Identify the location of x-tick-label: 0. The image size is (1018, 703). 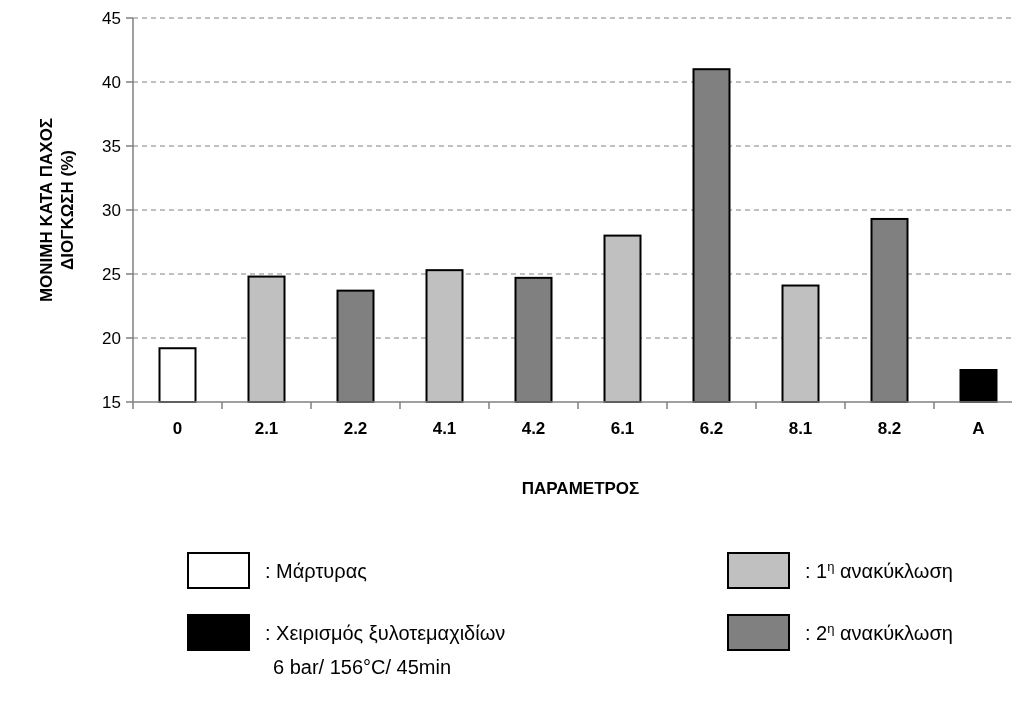
(177, 428).